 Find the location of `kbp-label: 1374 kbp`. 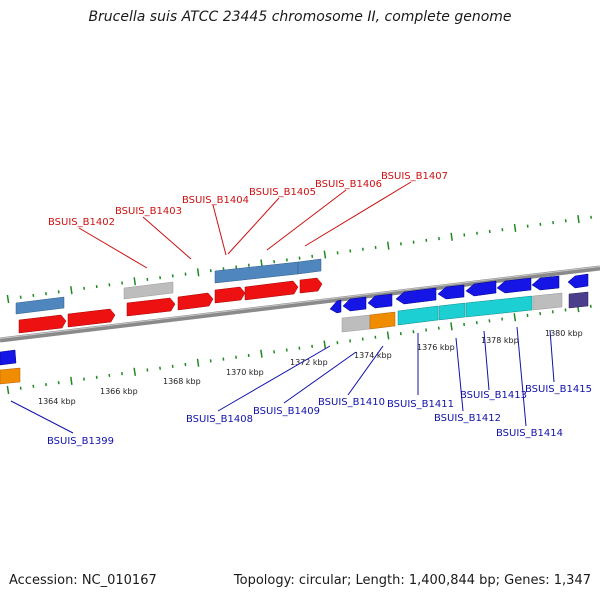

kbp-label: 1374 kbp is located at coordinates (373, 355).